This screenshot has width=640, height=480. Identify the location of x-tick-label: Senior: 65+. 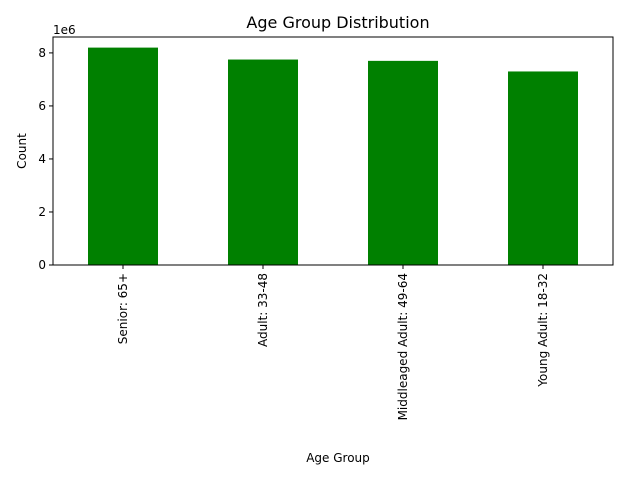
(123, 308).